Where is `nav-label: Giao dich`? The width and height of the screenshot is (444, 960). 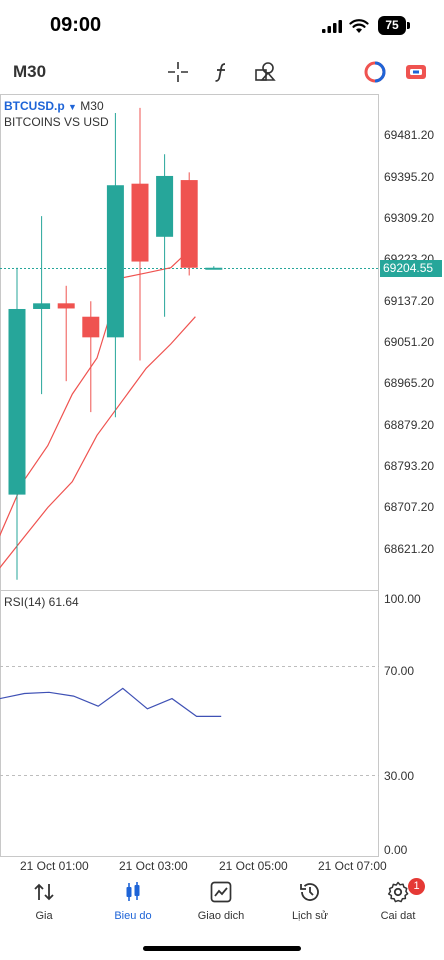
nav-label: Giao dich is located at coordinates (221, 916).